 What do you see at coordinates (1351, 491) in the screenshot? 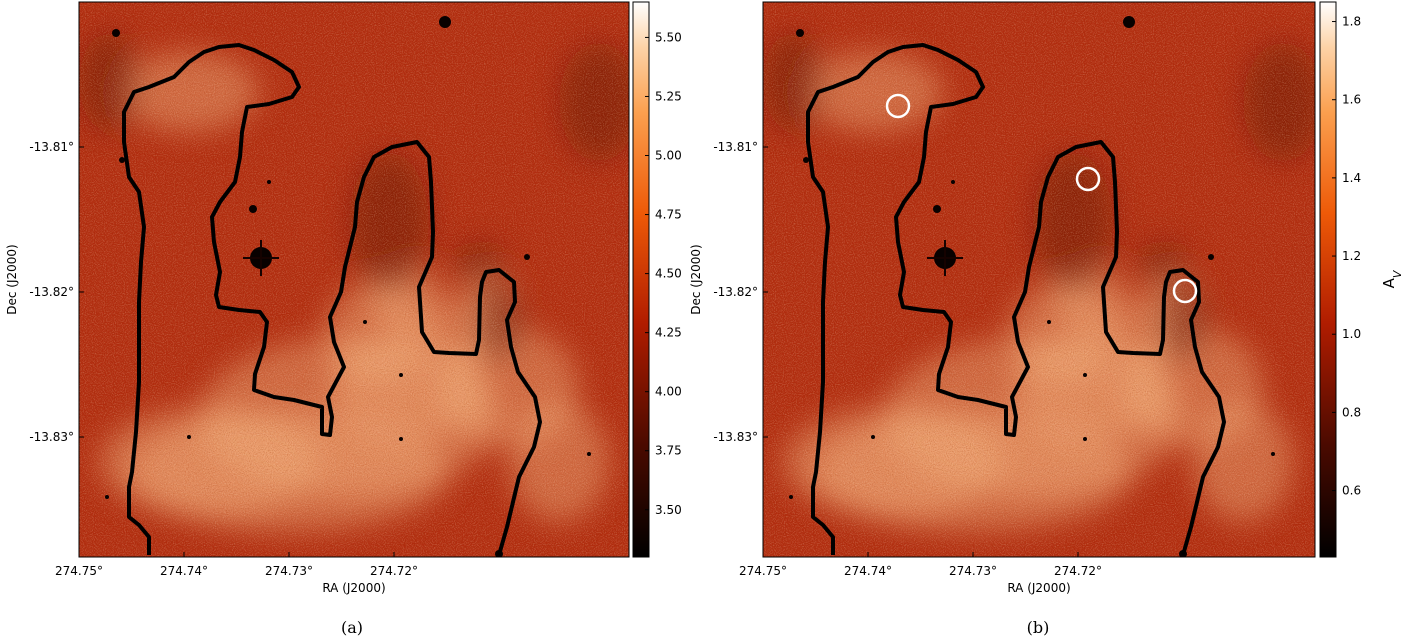
I see `colorbar-tick-label: 0.6` at bounding box center [1351, 491].